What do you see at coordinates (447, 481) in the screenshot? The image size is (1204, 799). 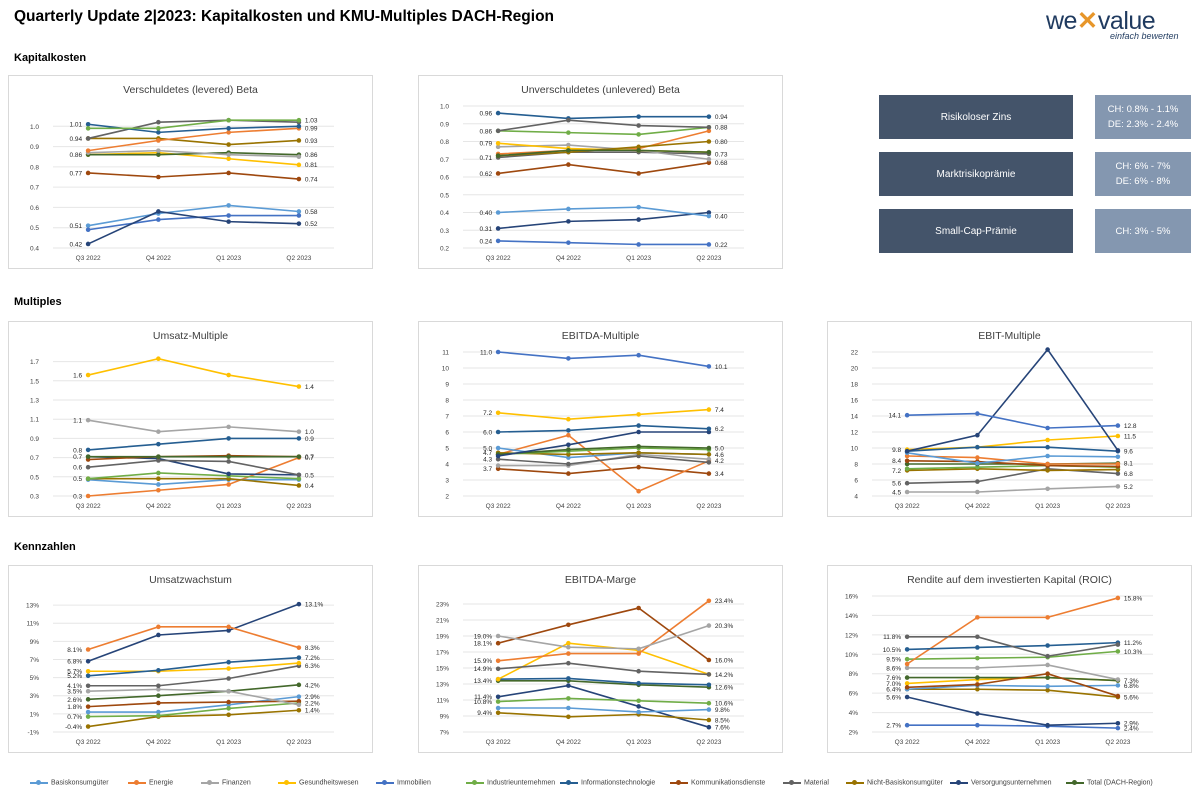 I see `y-tick-label: 3` at bounding box center [447, 481].